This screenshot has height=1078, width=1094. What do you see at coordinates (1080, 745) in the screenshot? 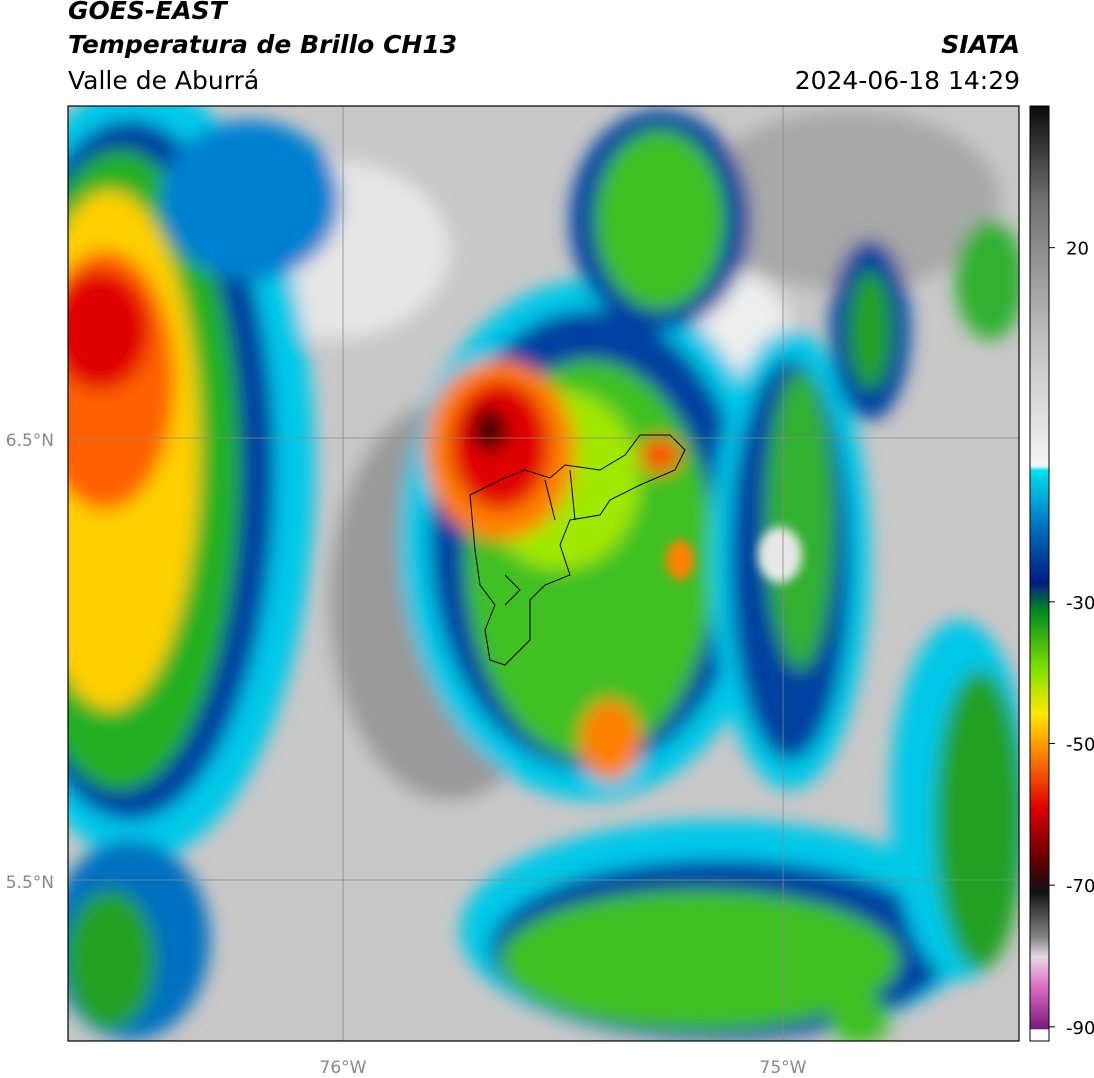
I see `colorbar-tick-label: -50` at bounding box center [1080, 745].